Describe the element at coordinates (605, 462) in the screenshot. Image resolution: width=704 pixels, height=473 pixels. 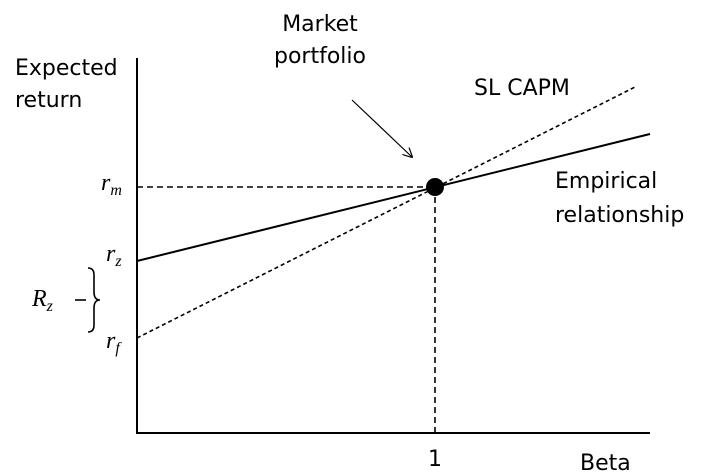
I see `x-axis-label: Beta` at that location.